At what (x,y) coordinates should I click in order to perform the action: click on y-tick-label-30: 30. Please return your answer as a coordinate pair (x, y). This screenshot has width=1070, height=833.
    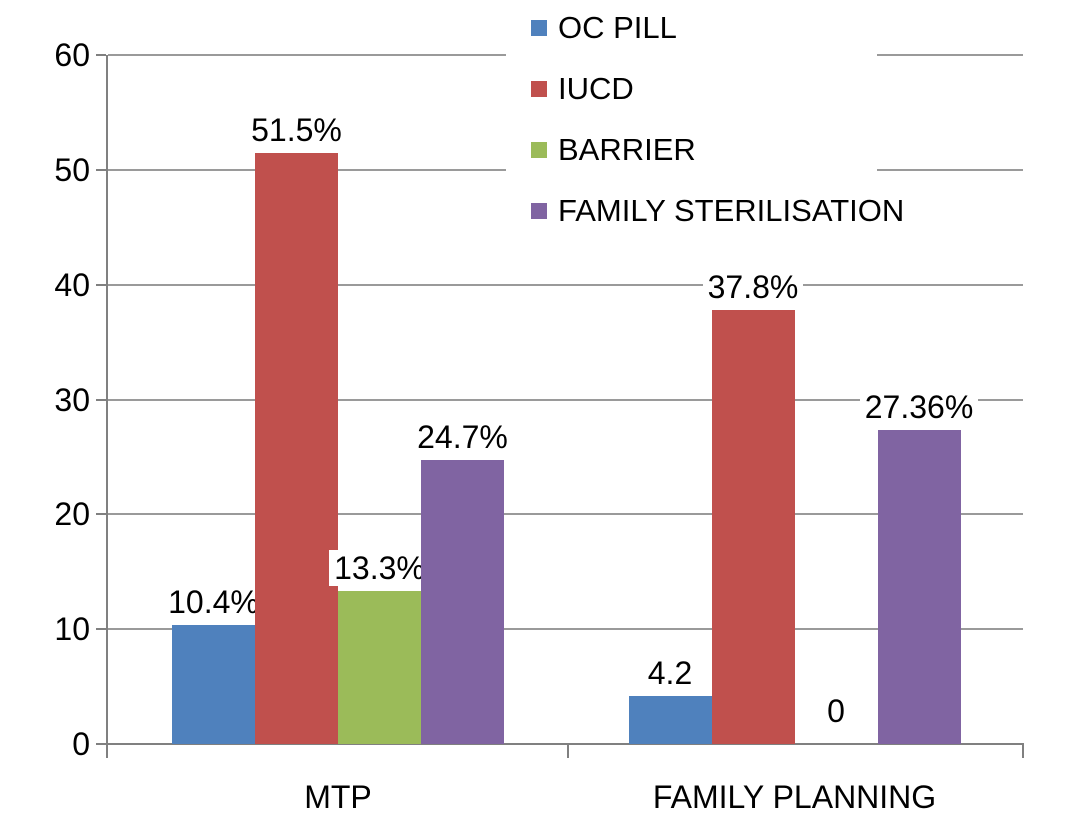
    Looking at the image, I should click on (54, 400).